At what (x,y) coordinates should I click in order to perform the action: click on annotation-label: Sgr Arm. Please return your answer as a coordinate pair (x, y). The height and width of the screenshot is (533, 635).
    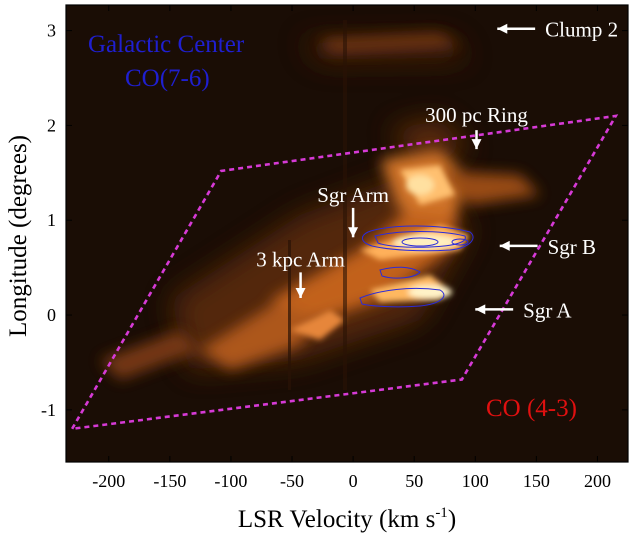
    Looking at the image, I should click on (353, 195).